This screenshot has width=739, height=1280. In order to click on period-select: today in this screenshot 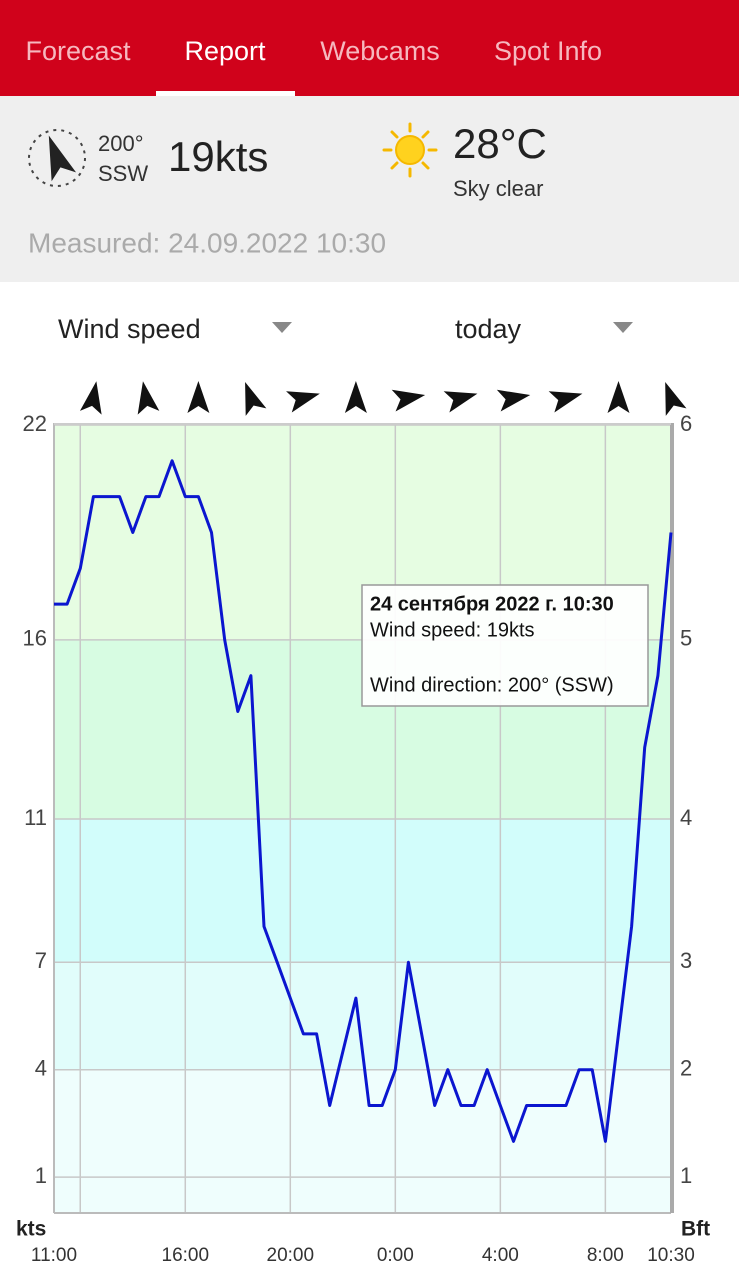, I will do `click(488, 329)`.